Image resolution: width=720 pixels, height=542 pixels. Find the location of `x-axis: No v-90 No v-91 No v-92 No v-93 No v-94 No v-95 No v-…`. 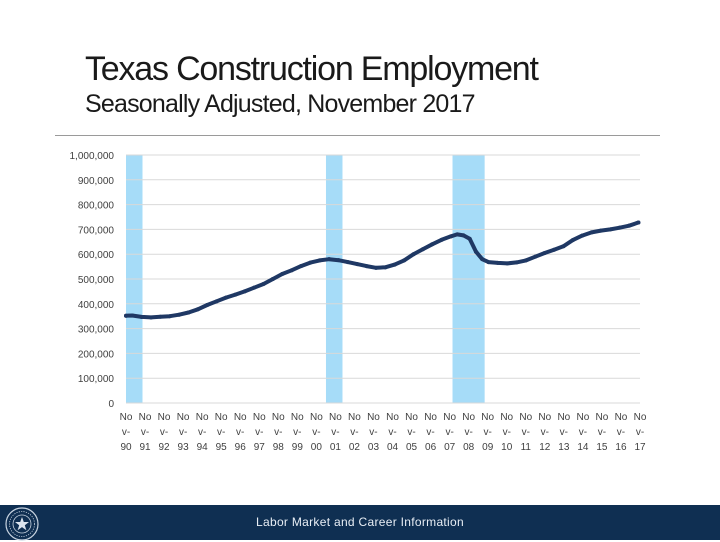

x-axis: No v-90 No v-91 No v-92 No v-93 No v-94 No v-95 No v-… is located at coordinates (383, 432).